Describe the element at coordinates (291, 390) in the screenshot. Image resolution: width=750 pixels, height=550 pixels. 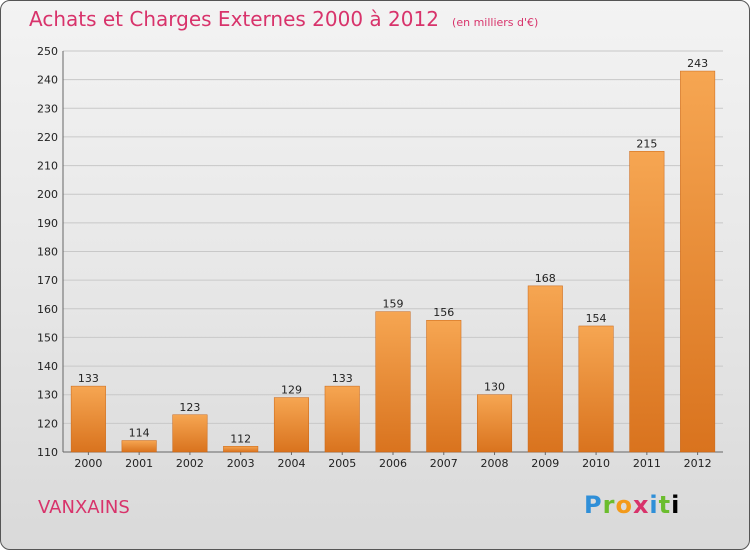
I see `bar-value-label: 129` at that location.